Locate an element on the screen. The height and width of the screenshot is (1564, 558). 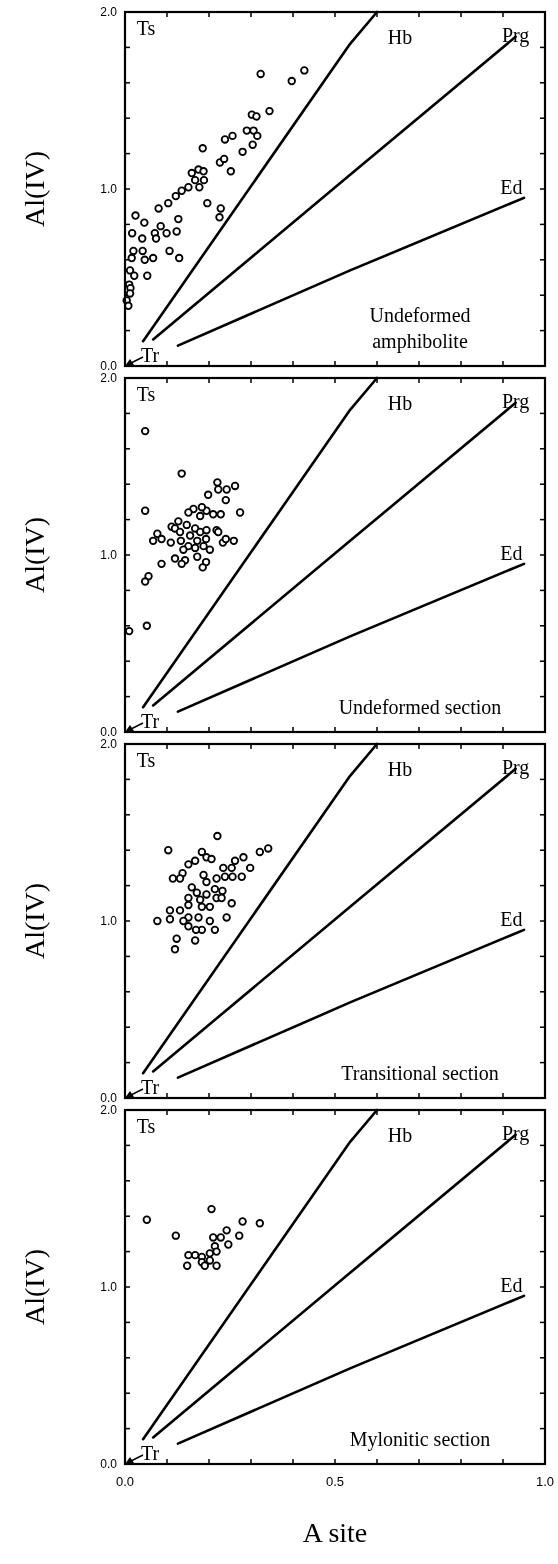
annotation: Transitional section is located at coordinates (420, 1073).